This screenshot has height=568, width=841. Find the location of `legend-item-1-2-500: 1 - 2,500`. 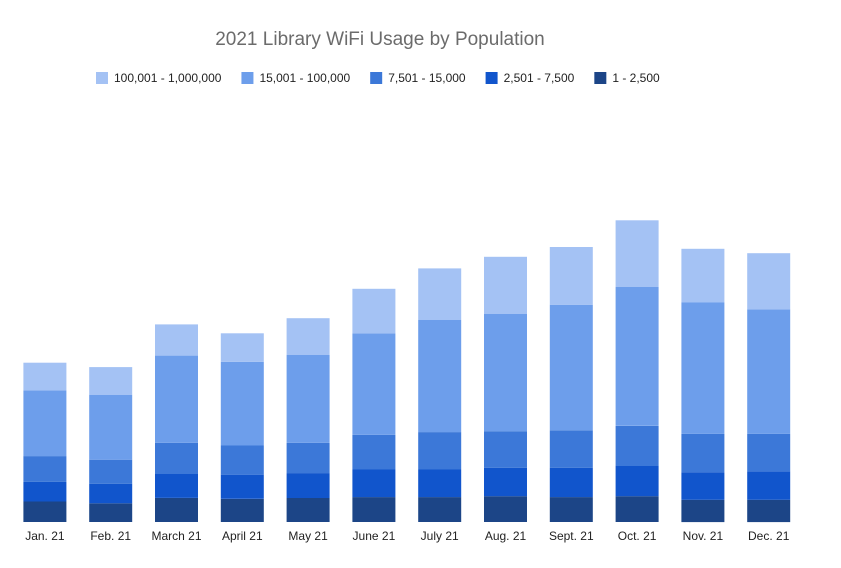

legend-item-1-2-500: 1 - 2,500 is located at coordinates (627, 78).